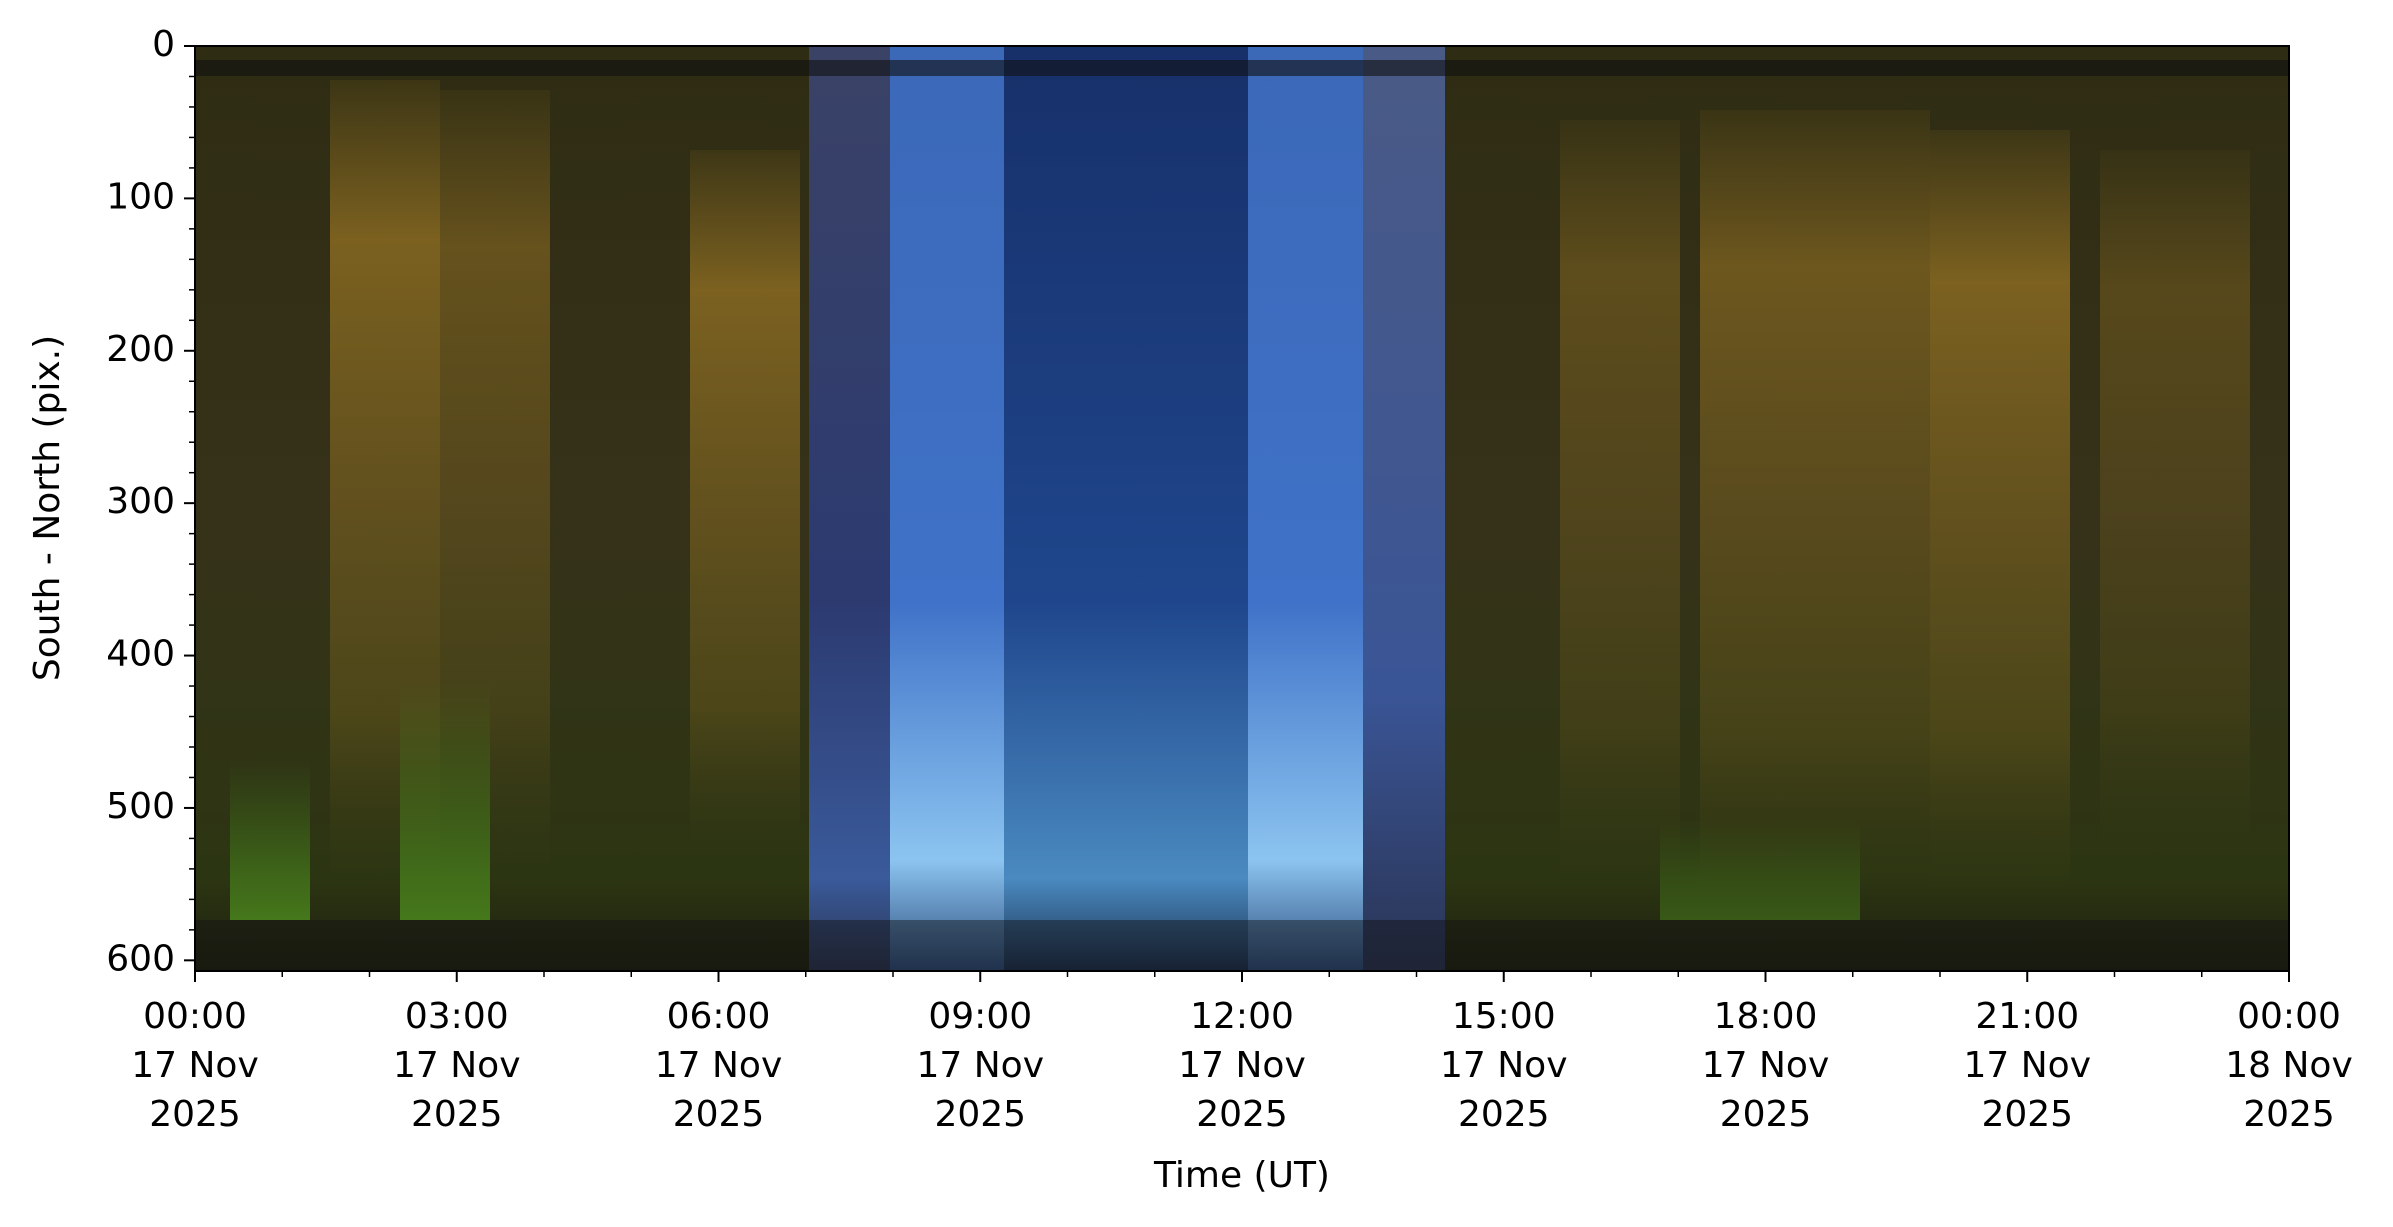  I want to click on x-tick-label: 06:00 17 Nov 2025, so click(719, 1065).